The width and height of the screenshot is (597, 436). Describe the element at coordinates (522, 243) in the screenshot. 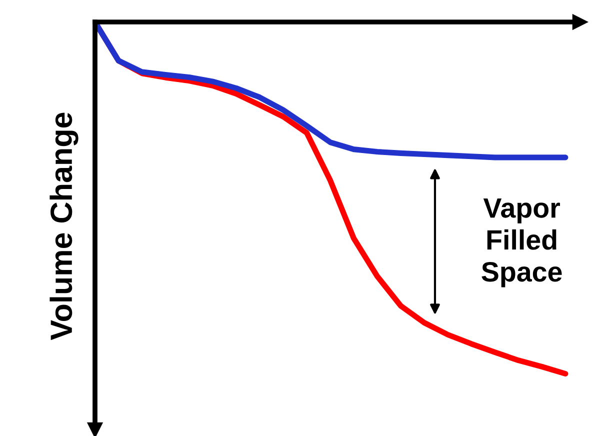

I see `annotation: Vapor Filled Space` at that location.